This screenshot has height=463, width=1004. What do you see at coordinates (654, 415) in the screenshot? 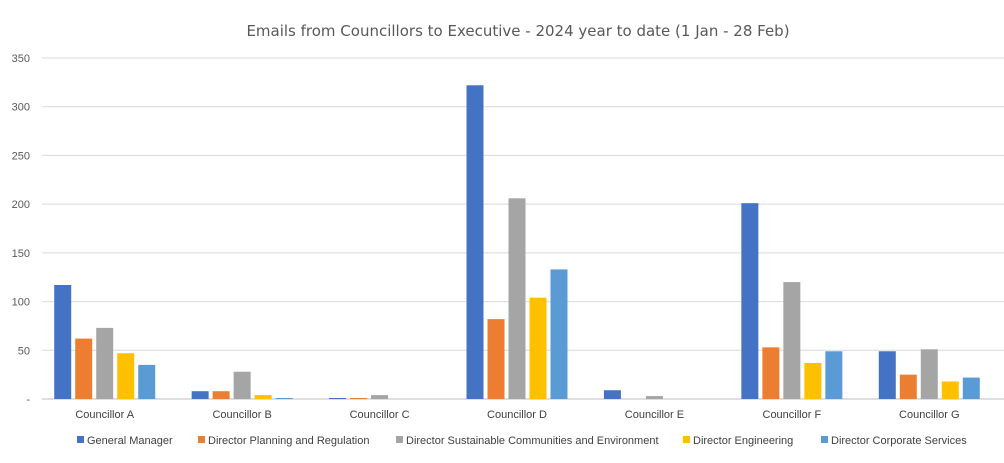
I see `x-tick-label: Councillor E` at bounding box center [654, 415].